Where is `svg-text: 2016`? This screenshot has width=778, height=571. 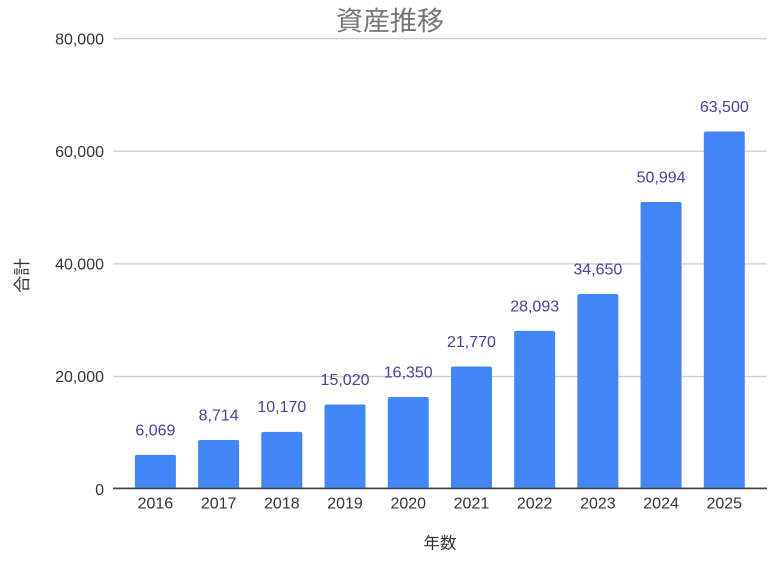
svg-text: 2016 is located at coordinates (156, 504).